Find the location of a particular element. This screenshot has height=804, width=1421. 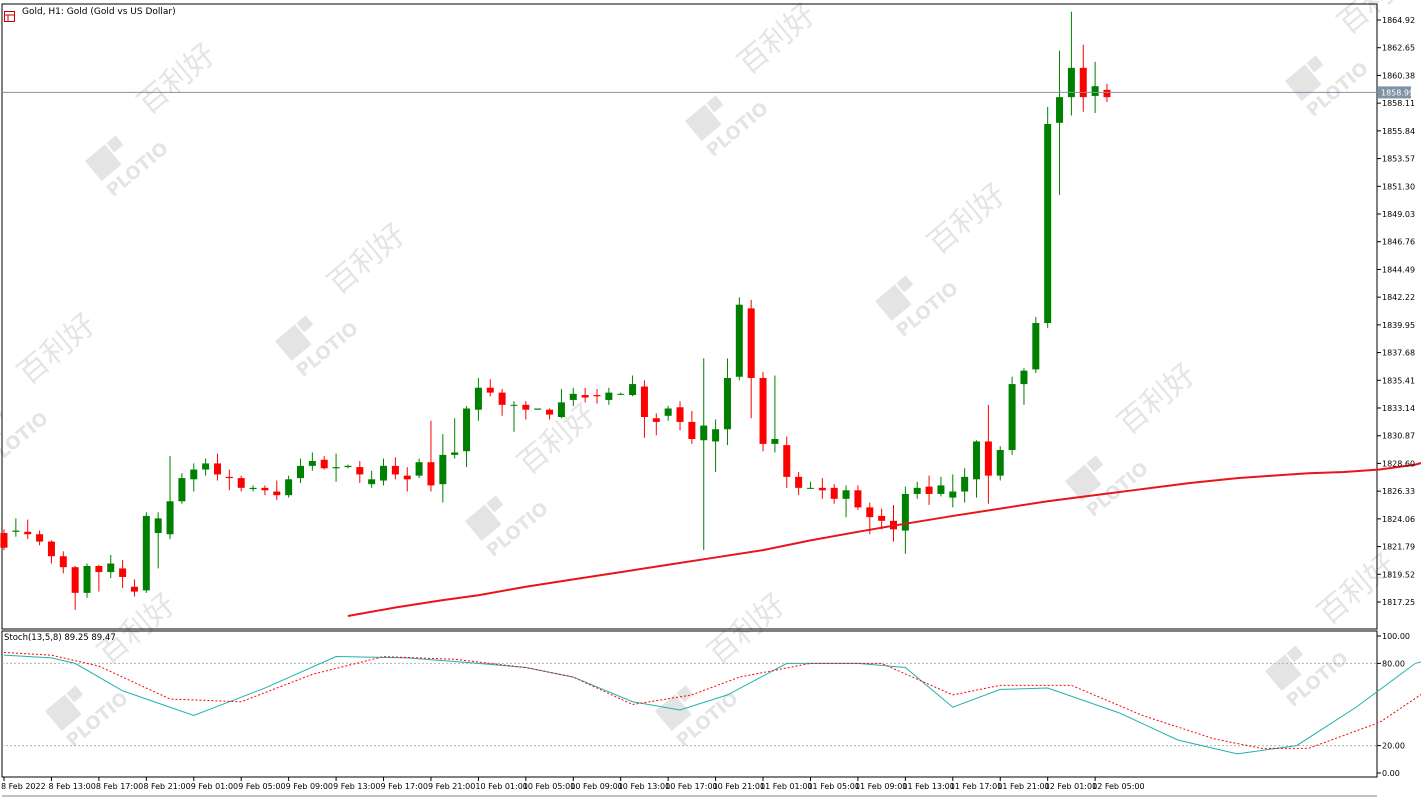

price-tick-label: 1844.49 is located at coordinates (1398, 269).